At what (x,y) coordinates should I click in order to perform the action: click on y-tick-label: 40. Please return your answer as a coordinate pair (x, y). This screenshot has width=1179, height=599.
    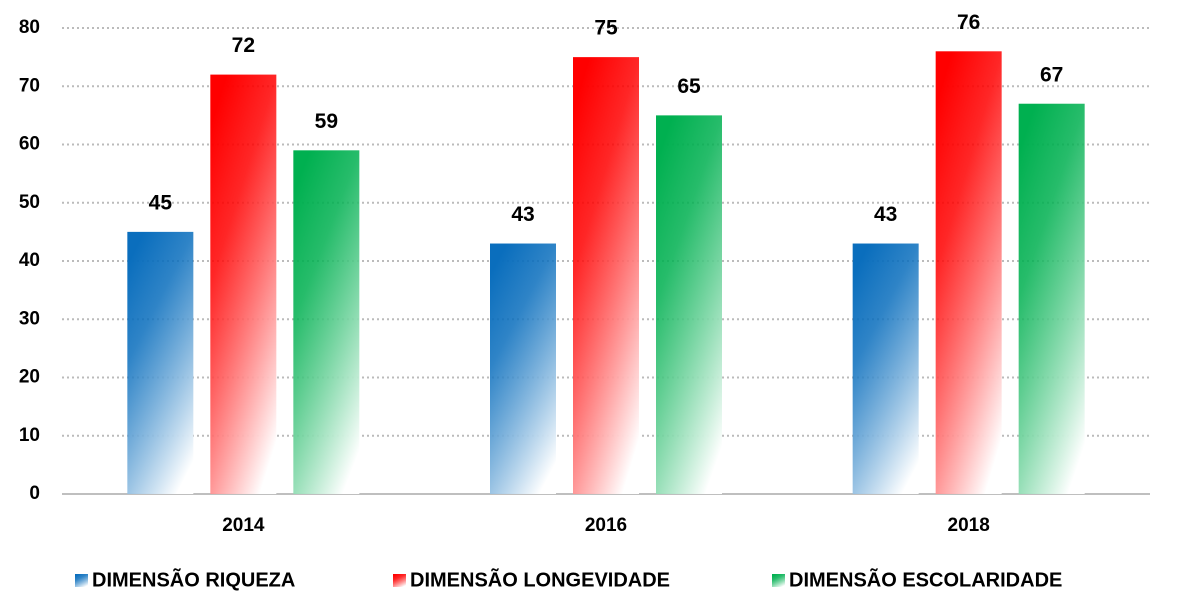
    Looking at the image, I should click on (29, 260).